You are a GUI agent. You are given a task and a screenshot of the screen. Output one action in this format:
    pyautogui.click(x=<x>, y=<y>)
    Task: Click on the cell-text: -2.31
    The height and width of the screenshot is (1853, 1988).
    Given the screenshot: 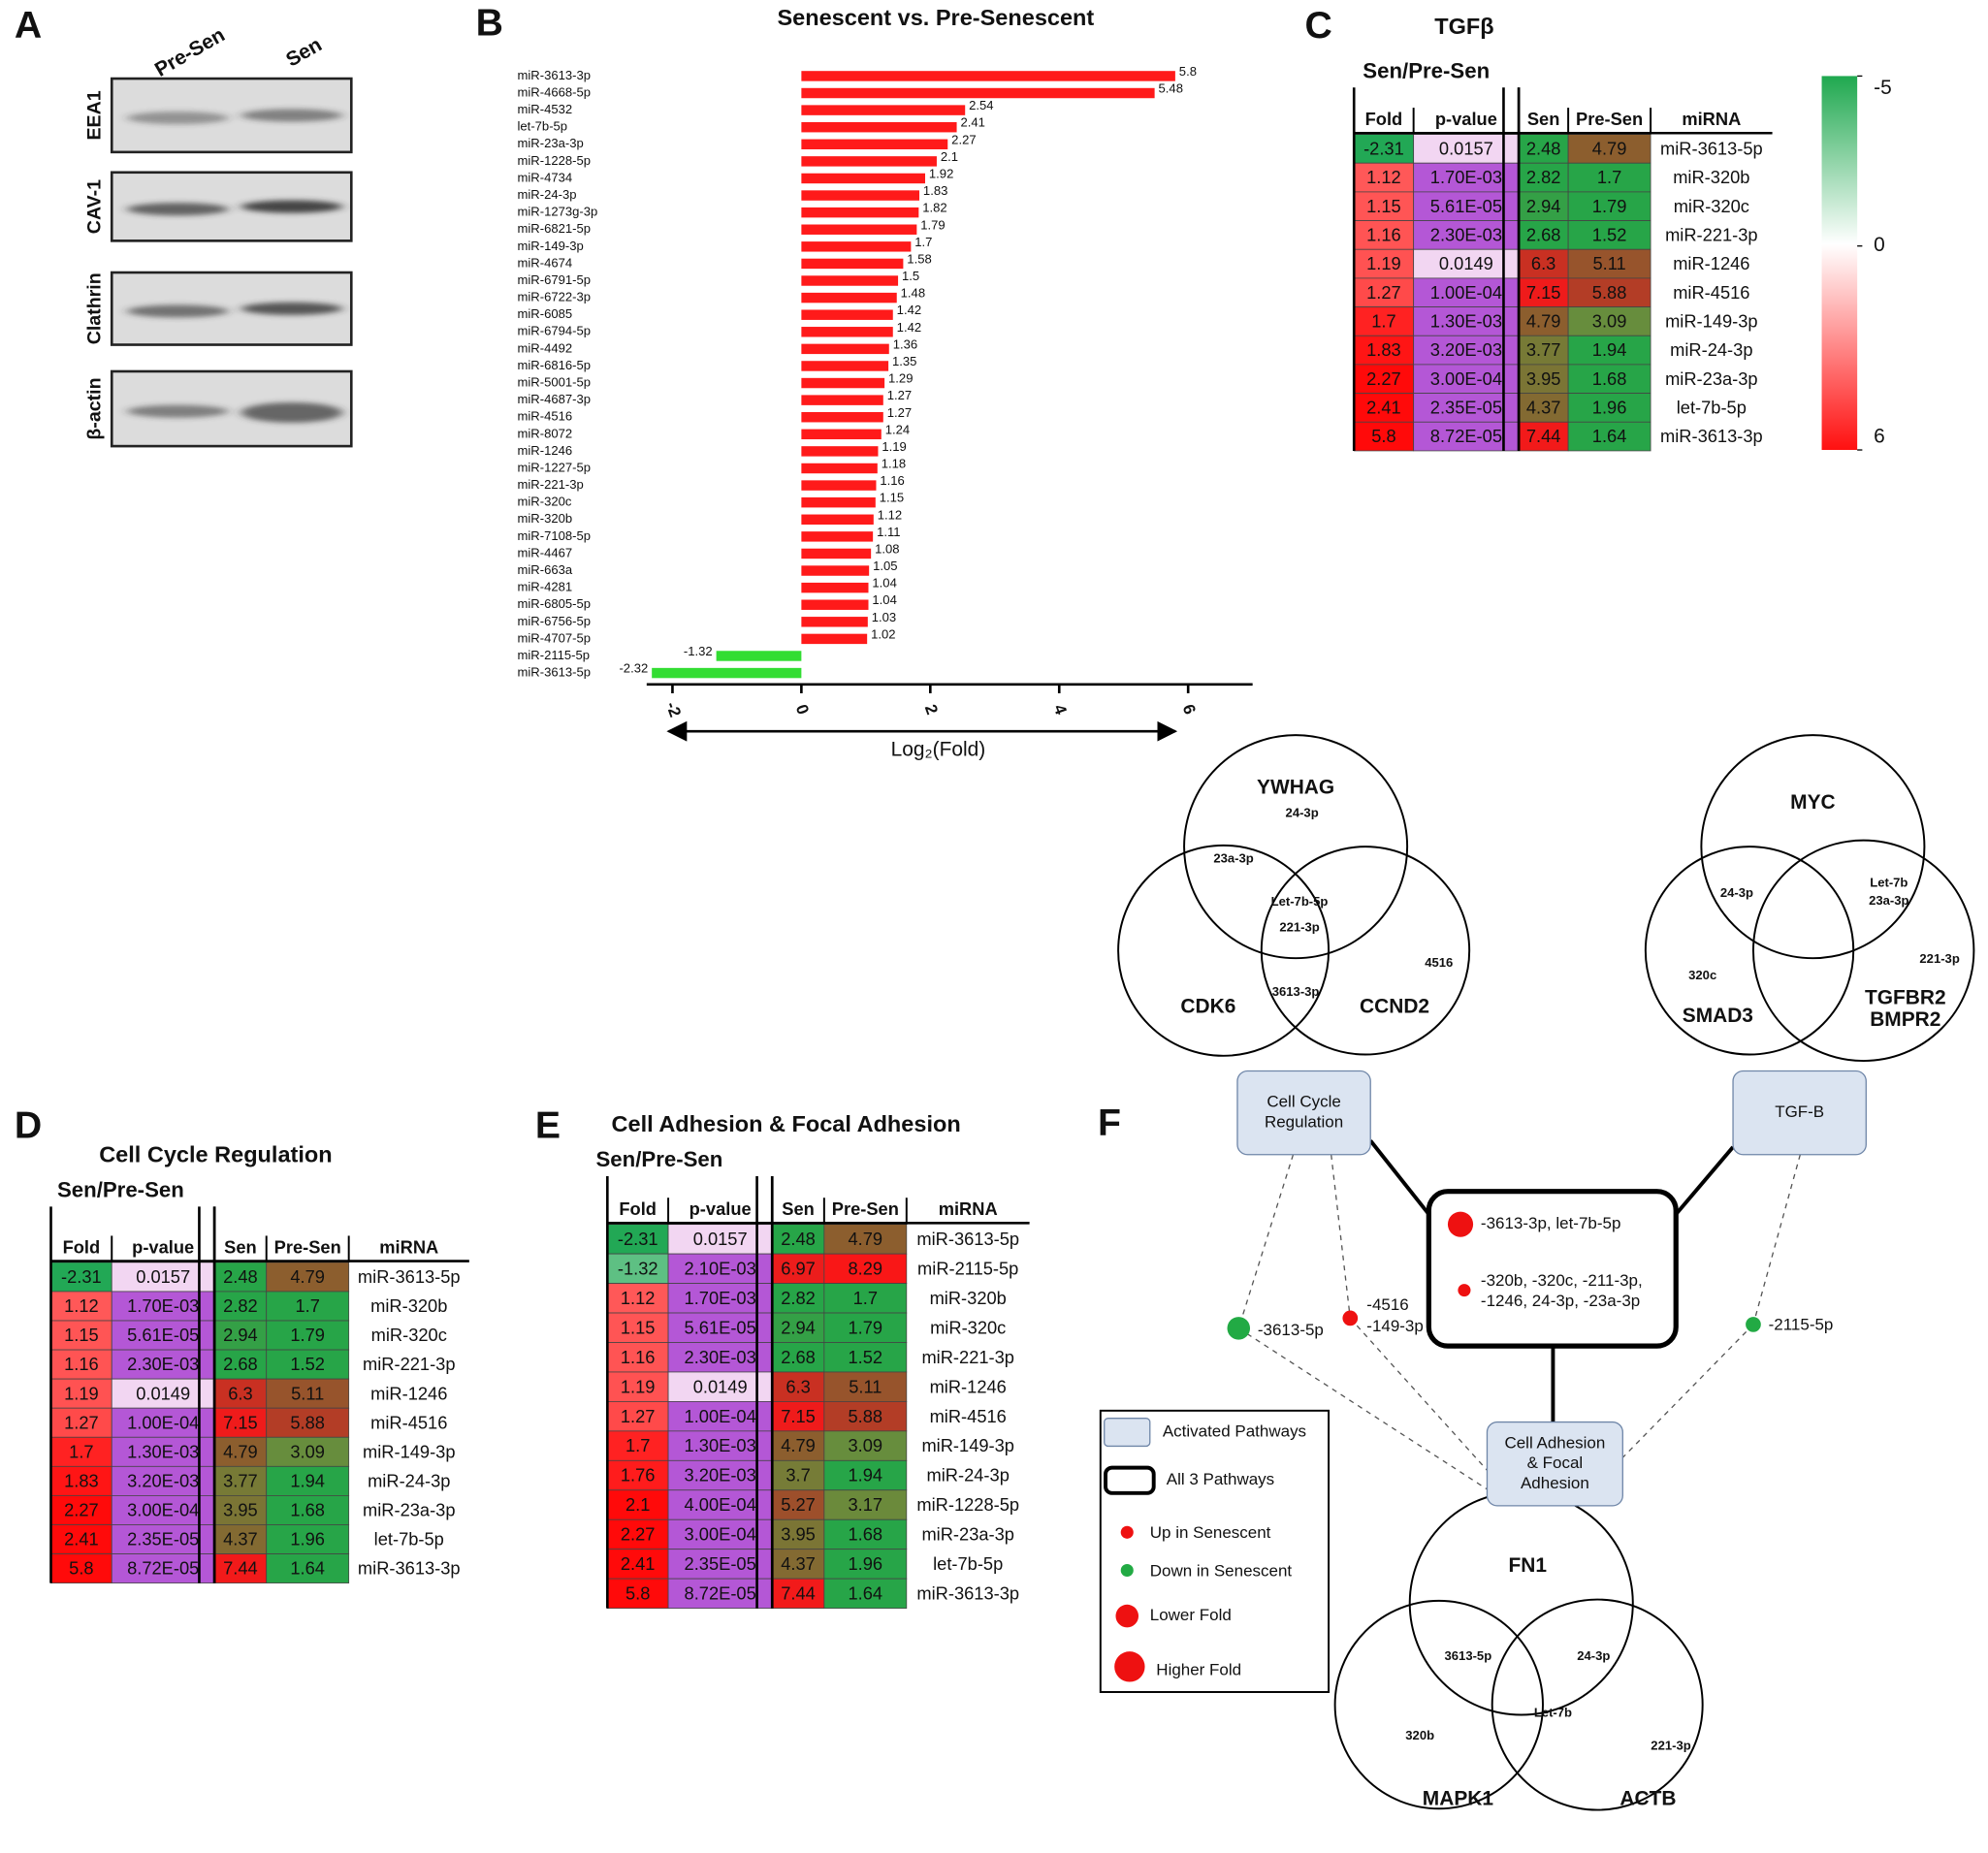 What is the action you would take?
    pyautogui.click(x=638, y=1239)
    